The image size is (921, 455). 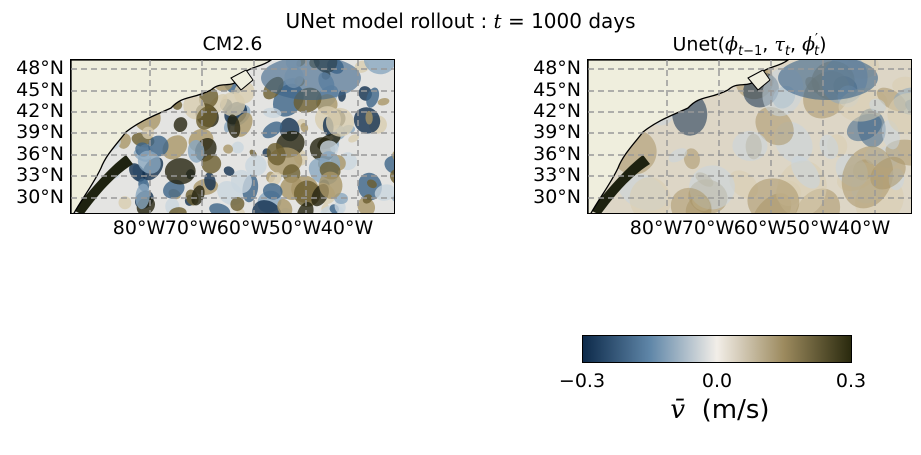 I want to click on colorbar-tick-min: −0.3, so click(x=582, y=381).